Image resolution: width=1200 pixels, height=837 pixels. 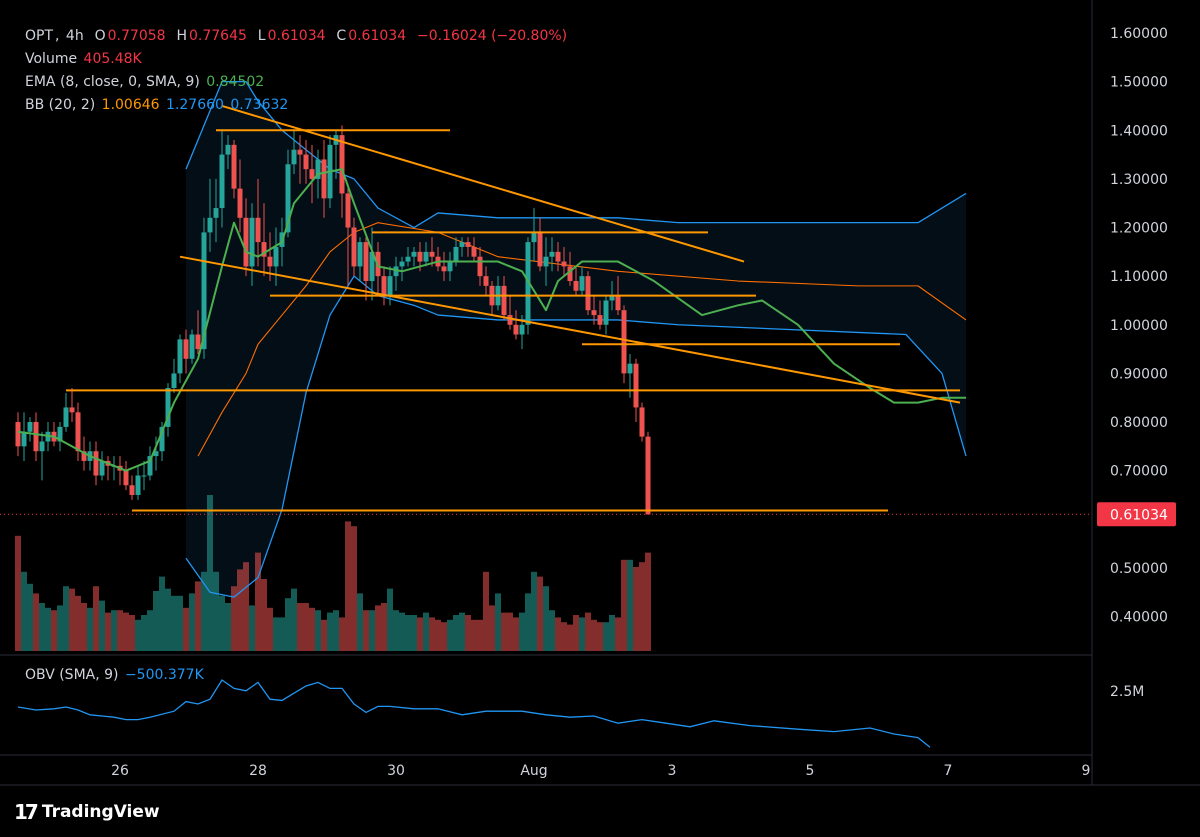 What do you see at coordinates (1139, 34) in the screenshot?
I see `price-tick-label: 1.60000` at bounding box center [1139, 34].